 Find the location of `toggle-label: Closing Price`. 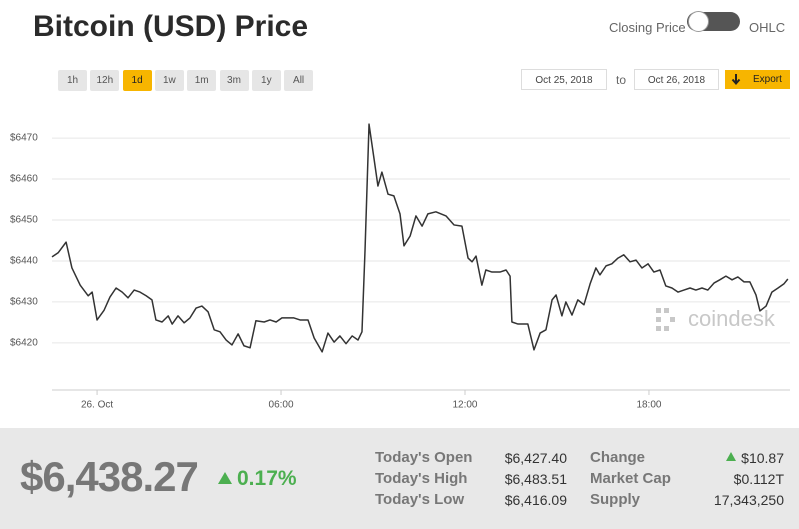

toggle-label: Closing Price is located at coordinates (647, 27).